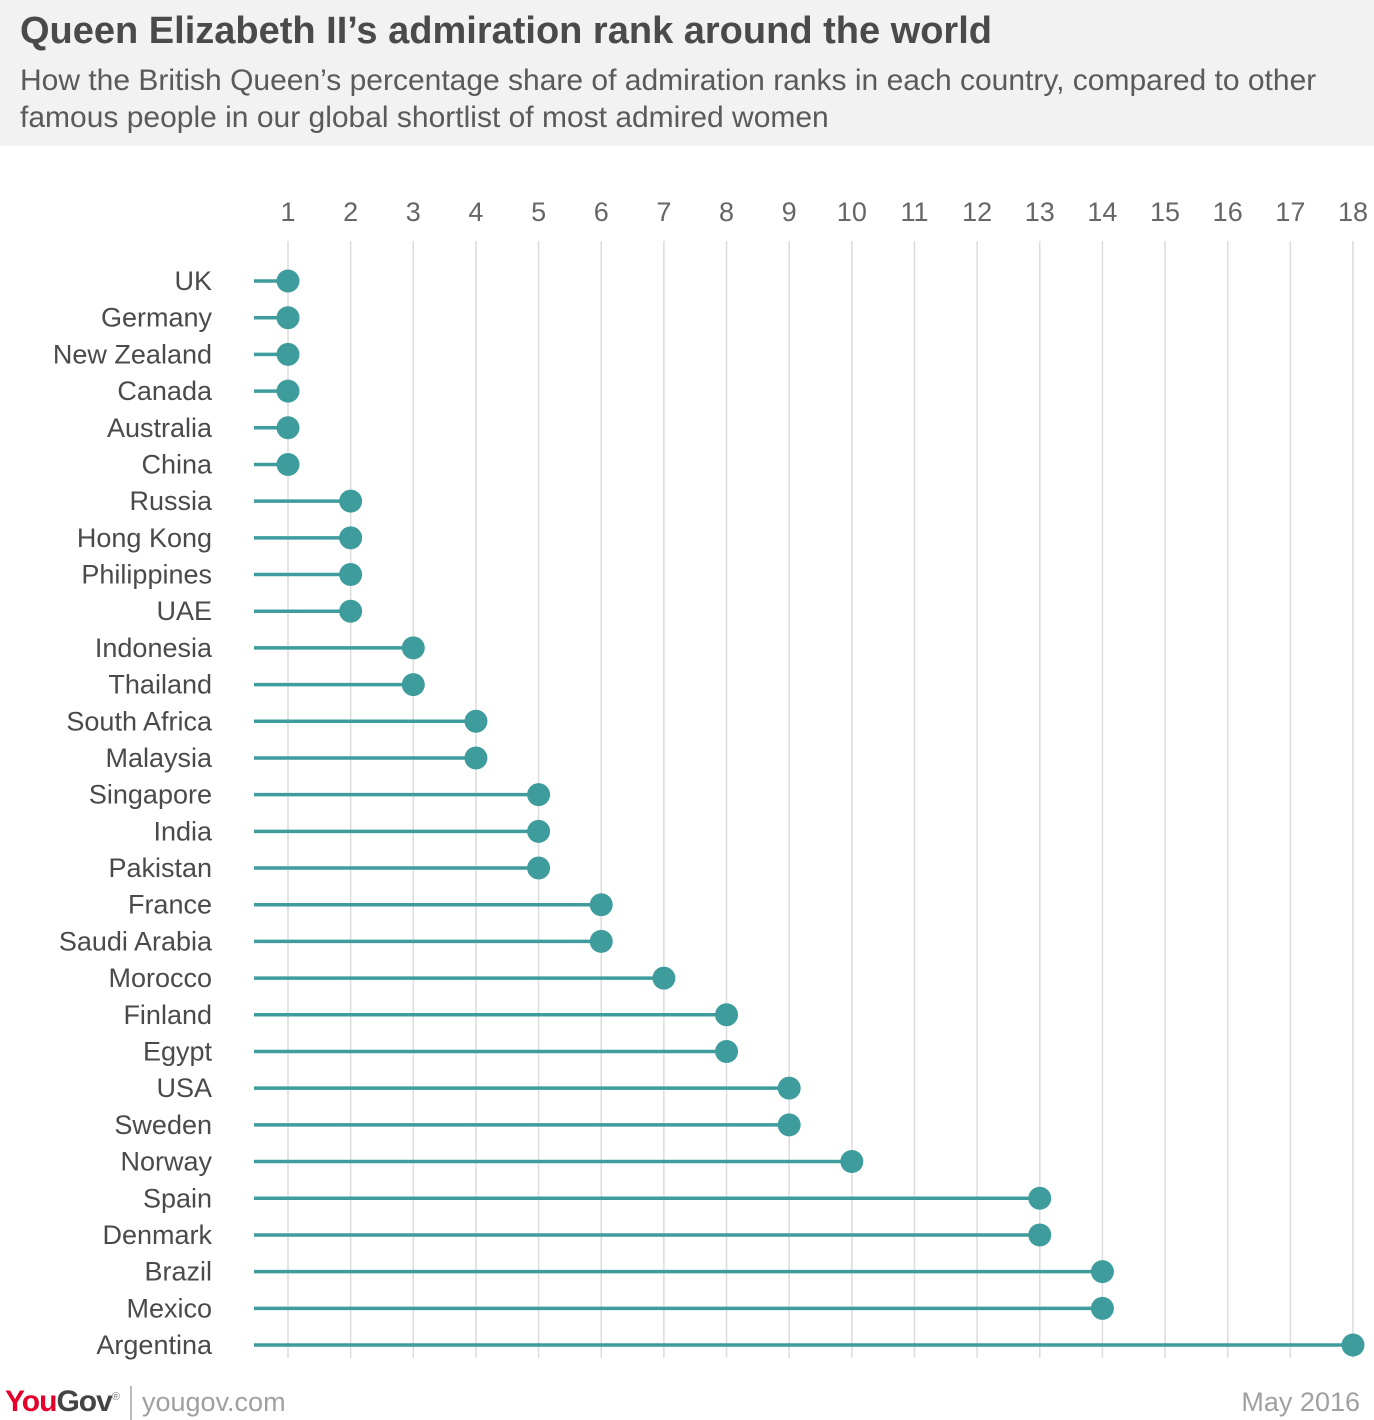 Image resolution: width=1374 pixels, height=1420 pixels. I want to click on x-tick-label: 17, so click(1290, 212).